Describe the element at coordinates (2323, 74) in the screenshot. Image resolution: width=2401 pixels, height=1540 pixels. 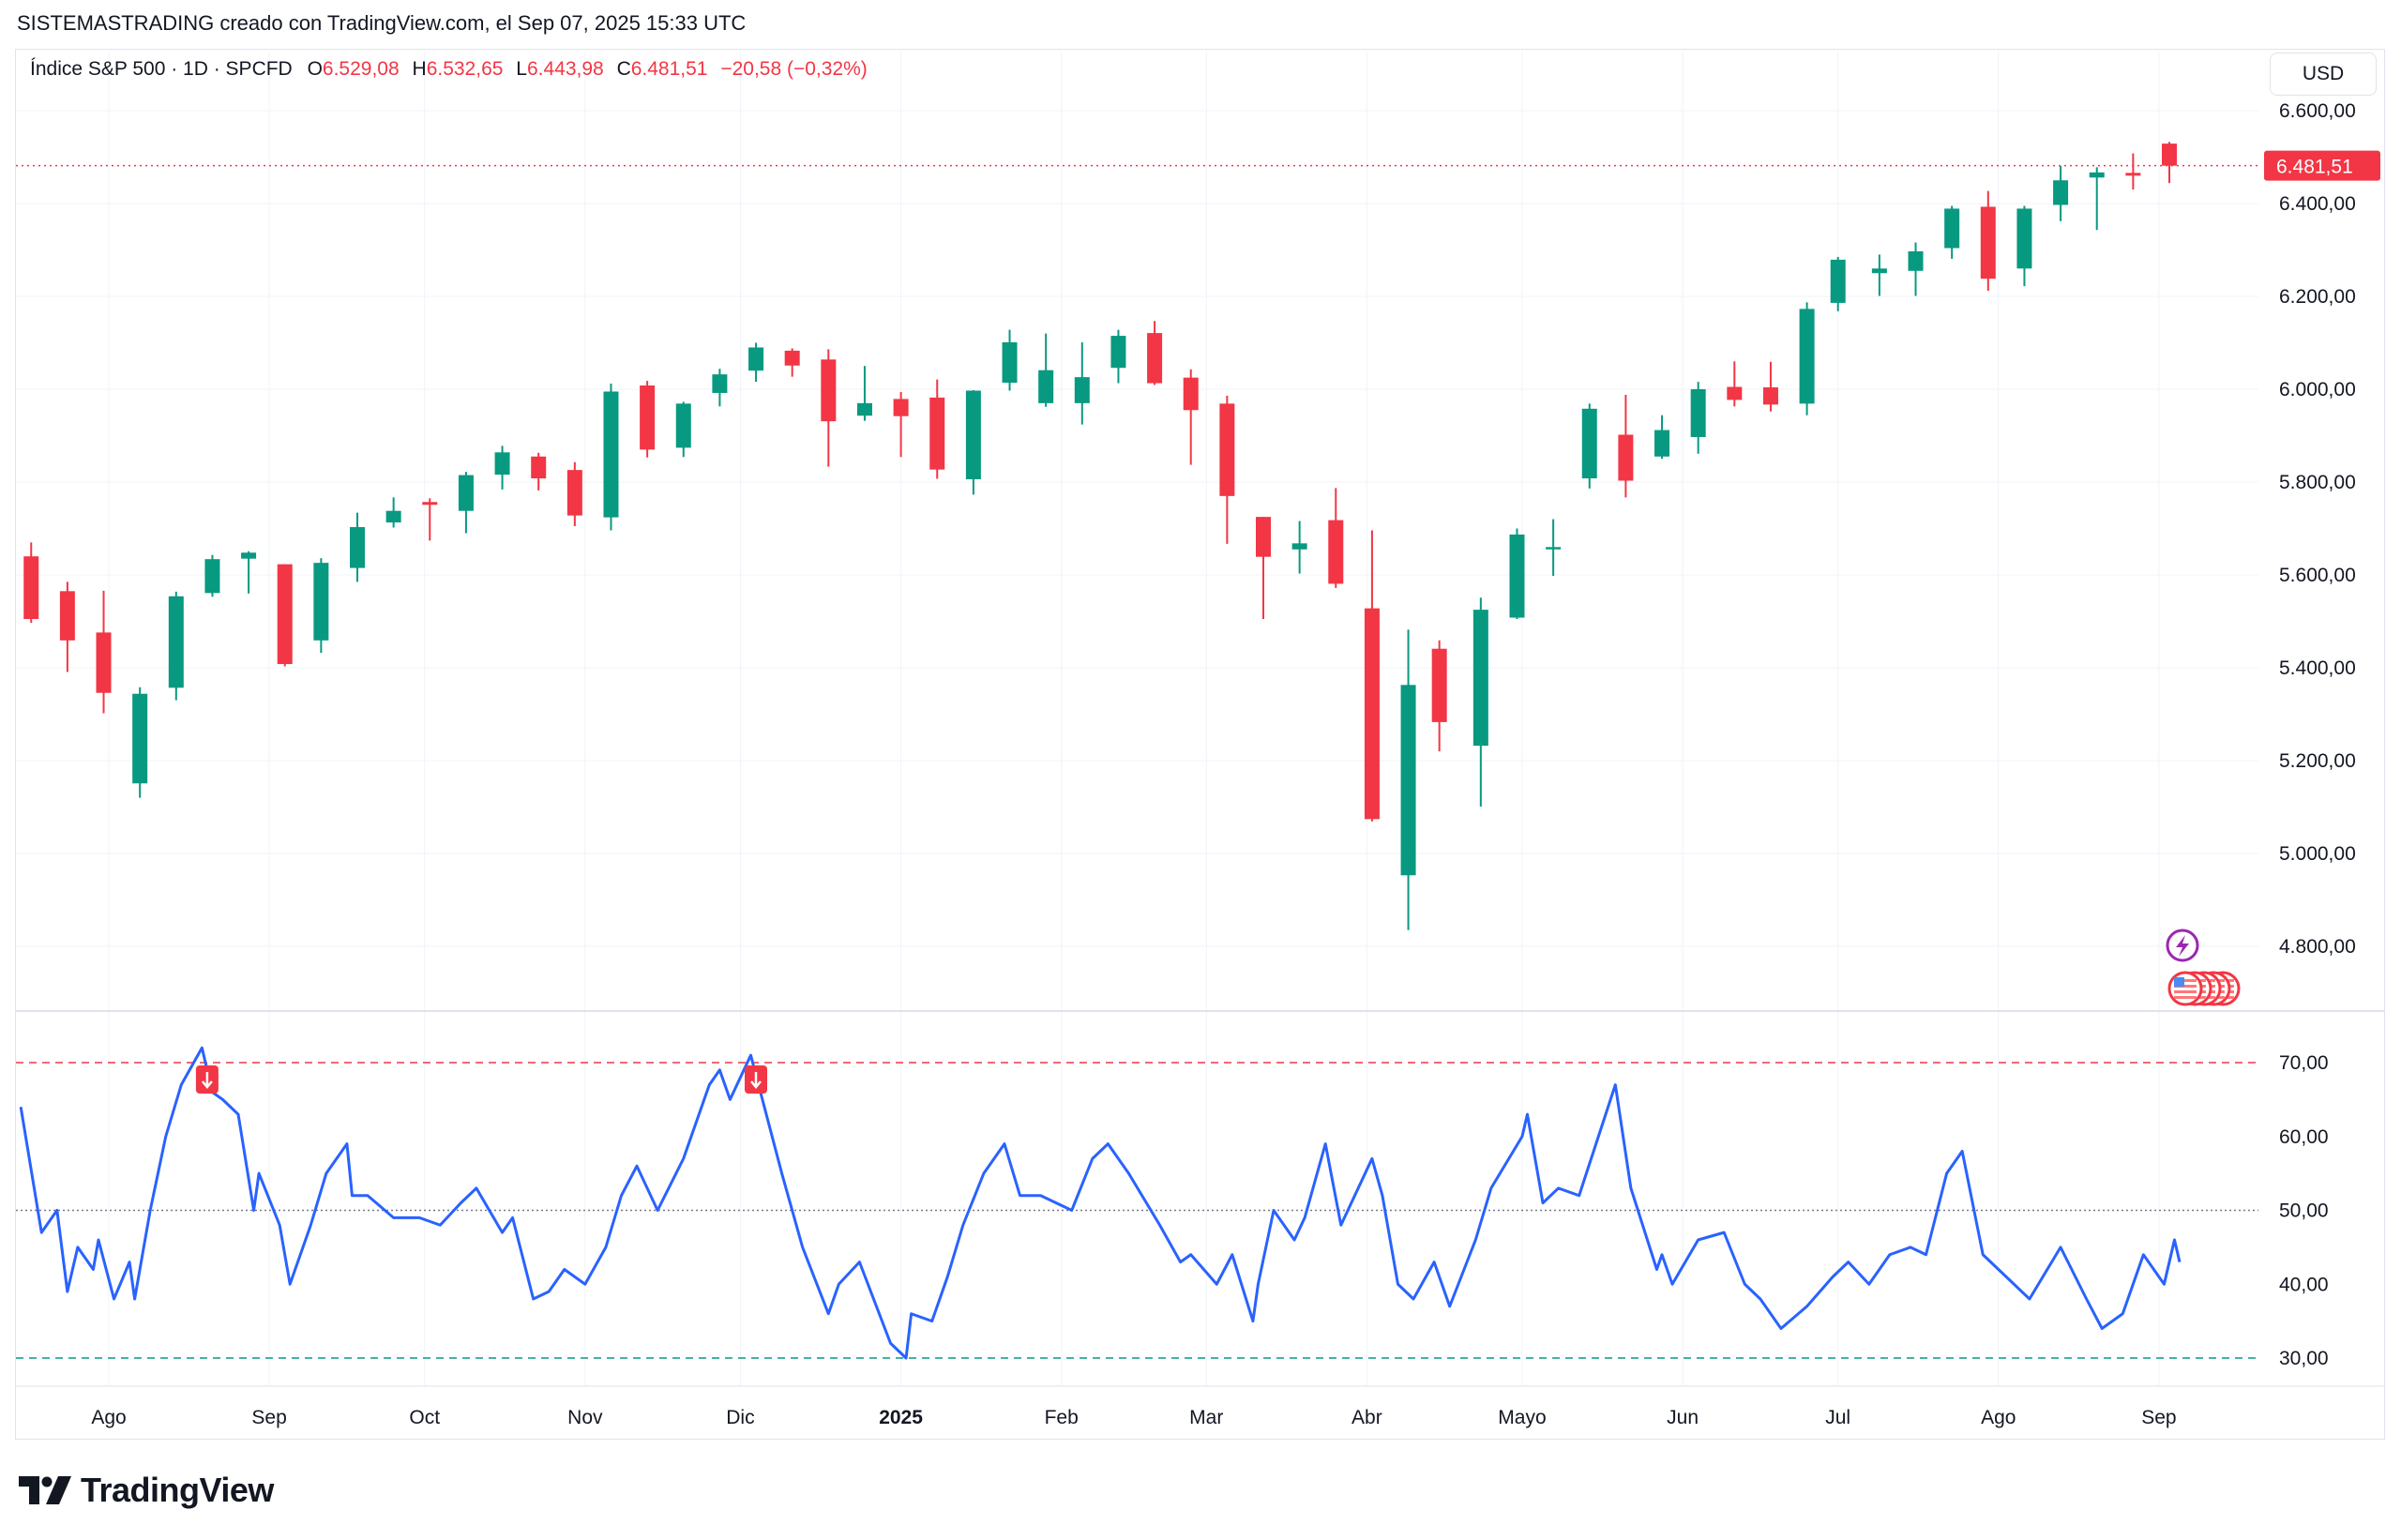
I see `currency-button: USD` at that location.